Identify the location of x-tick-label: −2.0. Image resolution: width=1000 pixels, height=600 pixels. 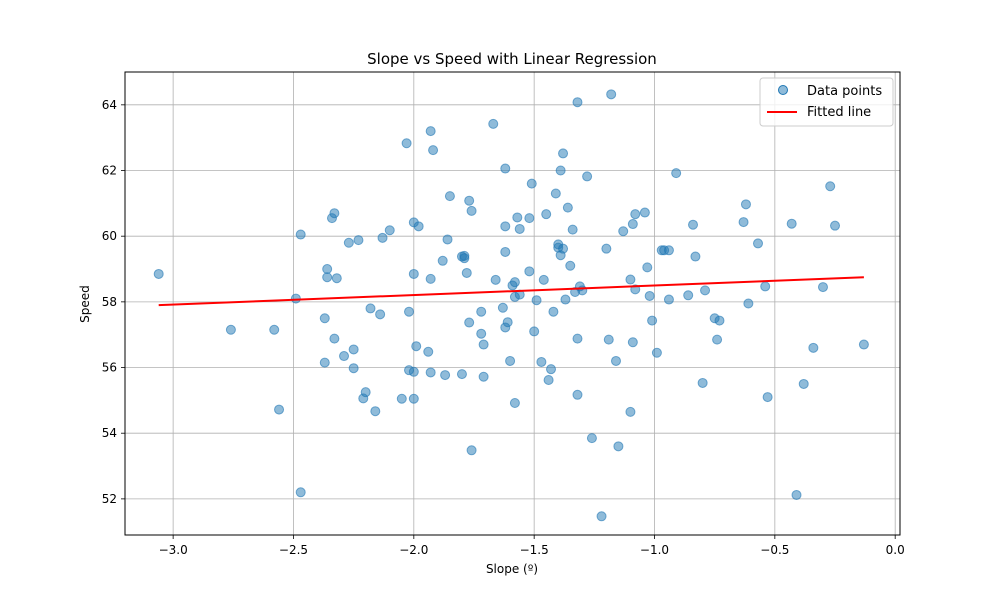
(413, 550).